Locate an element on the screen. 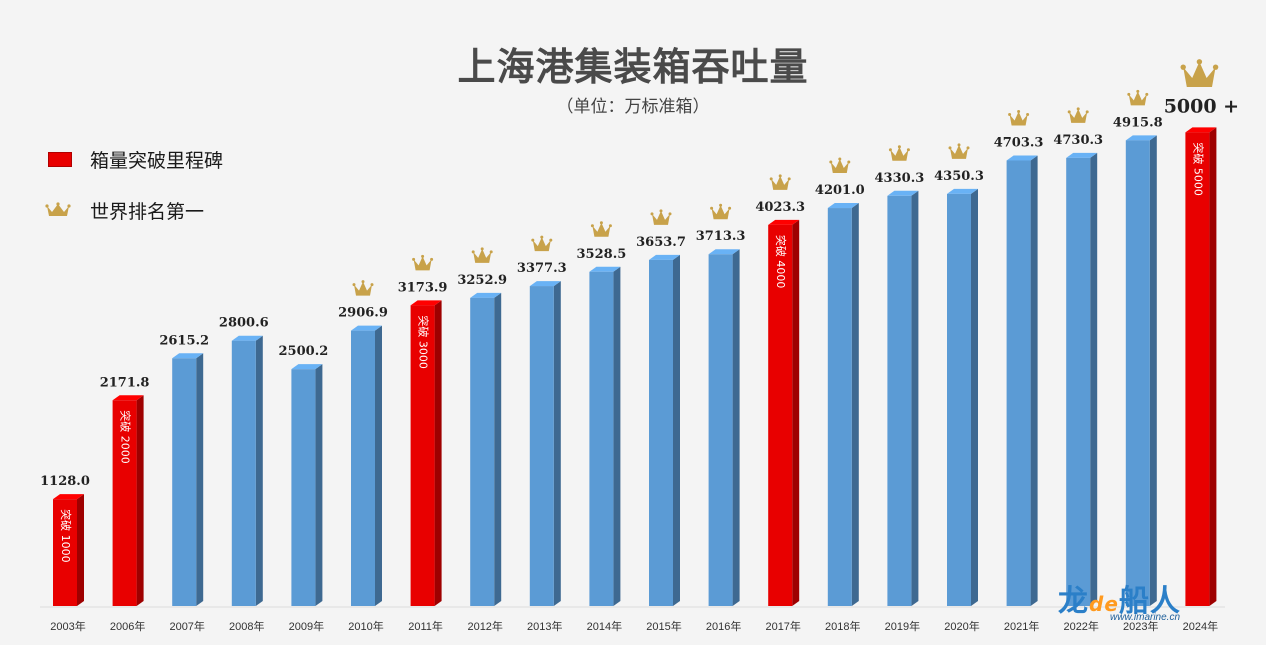  milestone-label: 突破 5000 is located at coordinates (1198, 169).